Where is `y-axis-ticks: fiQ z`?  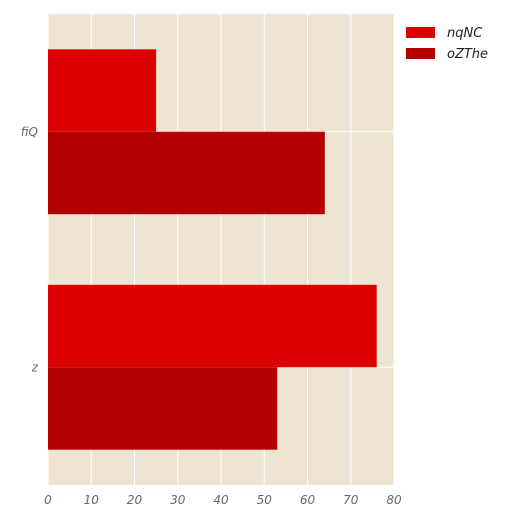
y-axis-ticks: fiQ z is located at coordinates (30, 250).